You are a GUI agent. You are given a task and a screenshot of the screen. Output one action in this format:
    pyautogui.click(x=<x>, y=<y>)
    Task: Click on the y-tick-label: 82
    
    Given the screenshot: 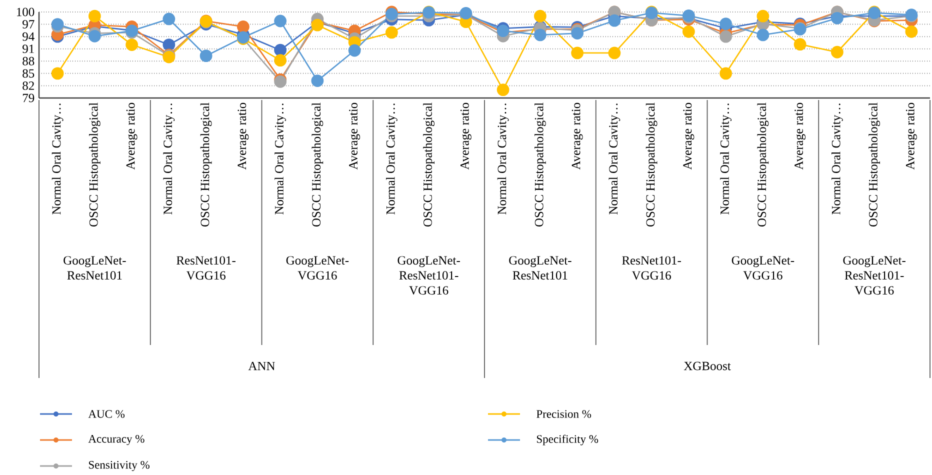 What is the action you would take?
    pyautogui.click(x=28, y=86)
    